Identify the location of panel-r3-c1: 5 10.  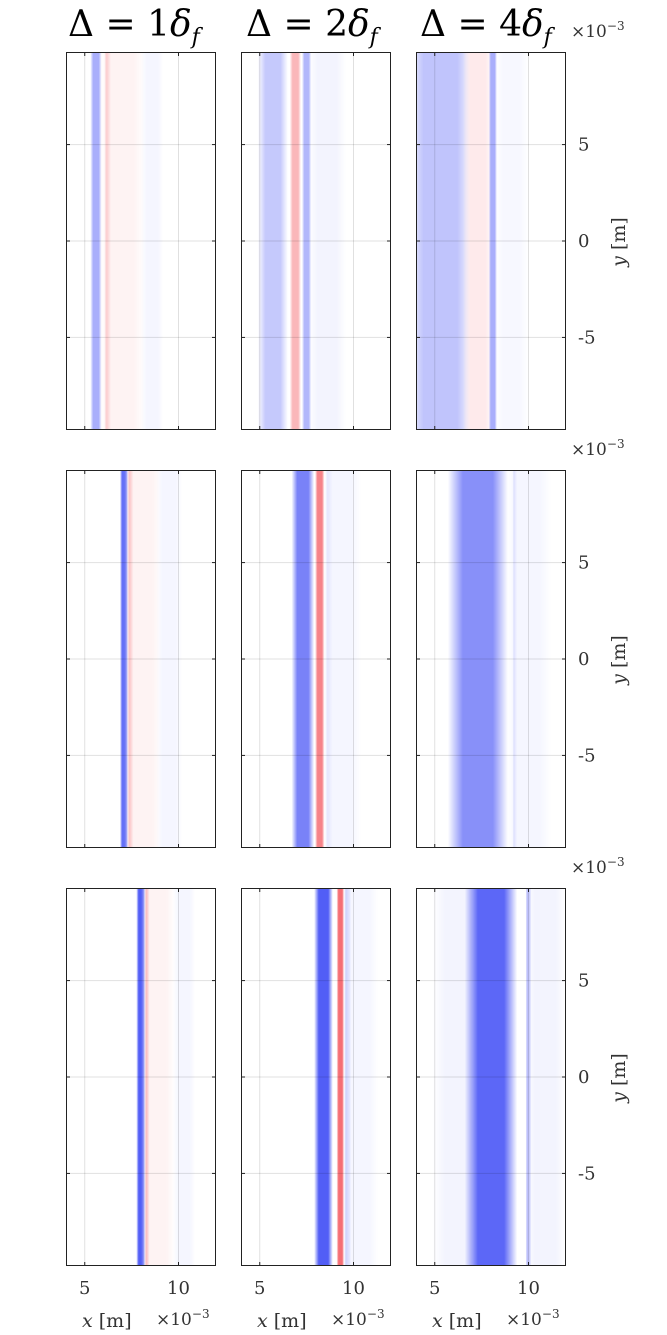
(141, 1093).